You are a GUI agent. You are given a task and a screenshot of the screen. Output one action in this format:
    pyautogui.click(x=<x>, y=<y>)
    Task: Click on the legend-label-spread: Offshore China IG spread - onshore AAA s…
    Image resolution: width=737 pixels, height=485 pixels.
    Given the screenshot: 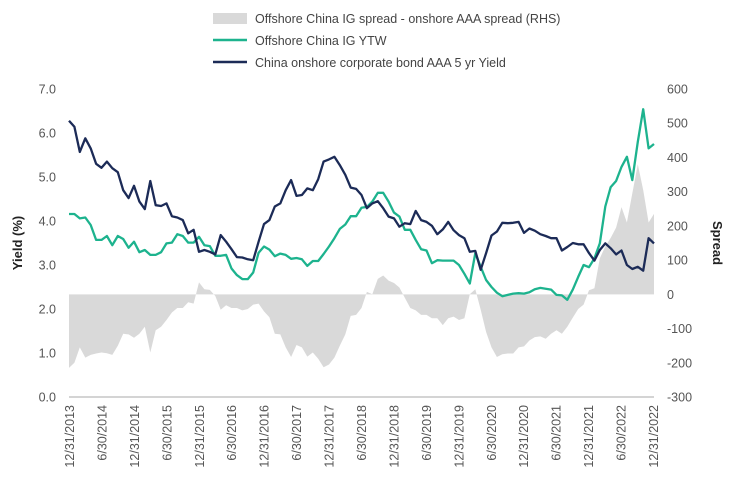 What is the action you would take?
    pyautogui.click(x=407, y=19)
    